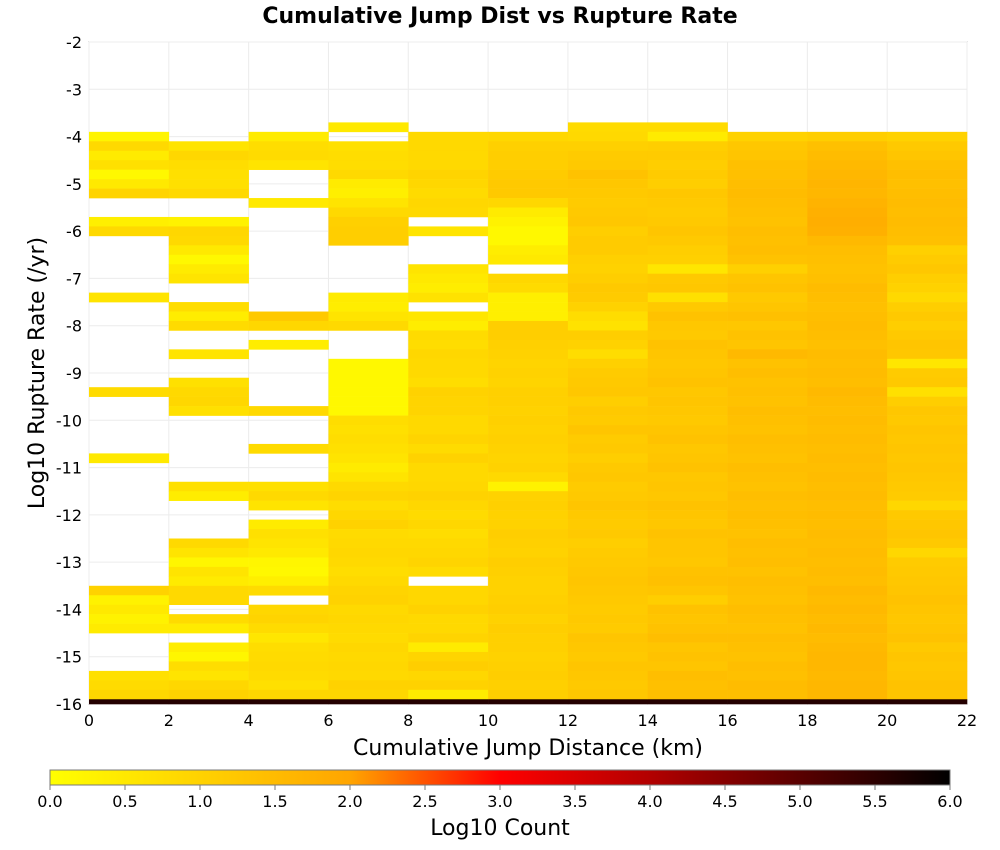 The height and width of the screenshot is (850, 1000). I want to click on colorbar-tick-label: 0.5, so click(124, 801).